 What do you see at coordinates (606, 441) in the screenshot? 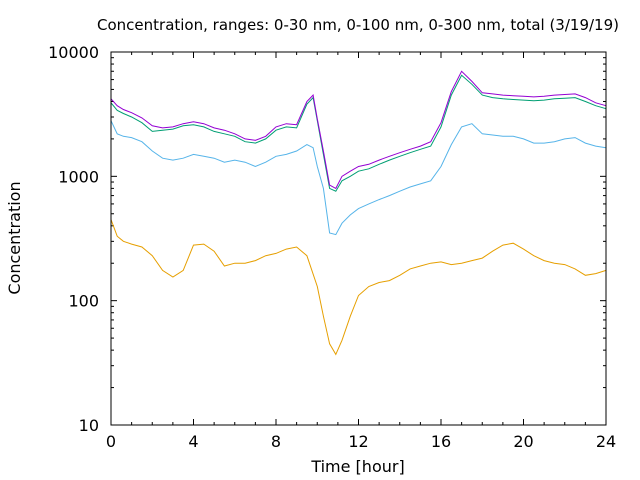
I see `x-tick-label: 24` at bounding box center [606, 441].